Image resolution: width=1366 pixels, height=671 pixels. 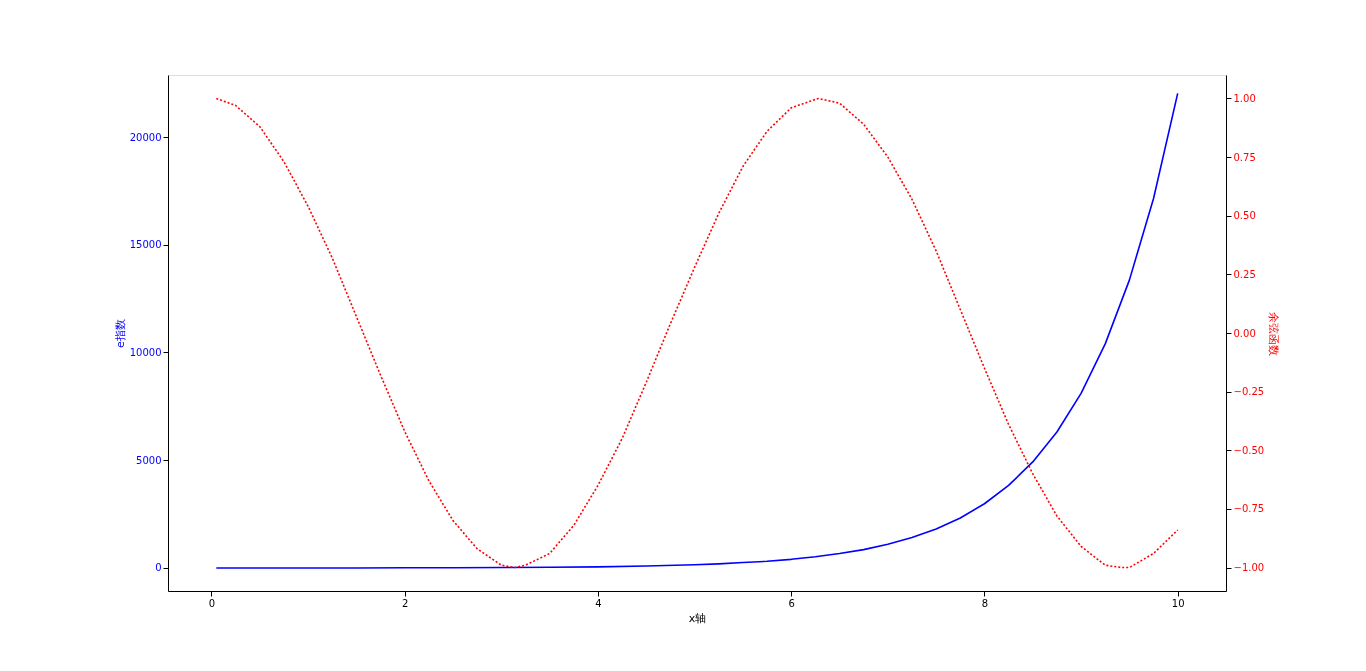 What do you see at coordinates (791, 603) in the screenshot?
I see `x-tick-label: 6` at bounding box center [791, 603].